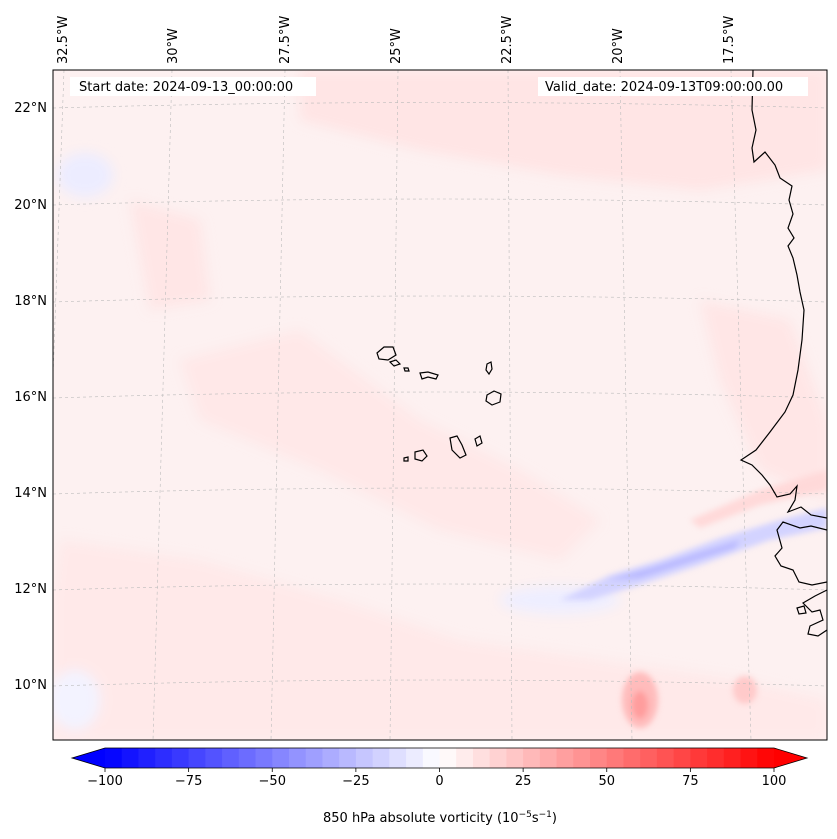  What do you see at coordinates (478, 441) in the screenshot?
I see `cape-verde-maio` at bounding box center [478, 441].